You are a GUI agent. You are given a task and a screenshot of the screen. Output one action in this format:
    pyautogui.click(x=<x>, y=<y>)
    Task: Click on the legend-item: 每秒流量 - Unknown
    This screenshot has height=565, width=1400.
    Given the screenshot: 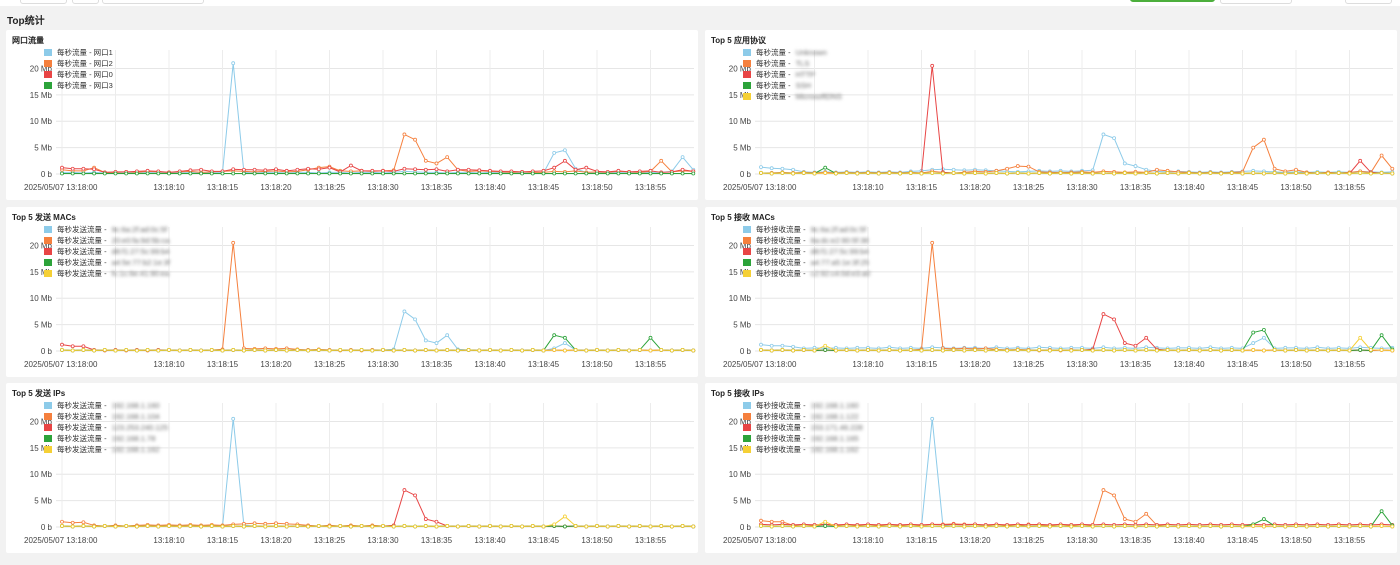 What is the action you would take?
    pyautogui.click(x=792, y=52)
    